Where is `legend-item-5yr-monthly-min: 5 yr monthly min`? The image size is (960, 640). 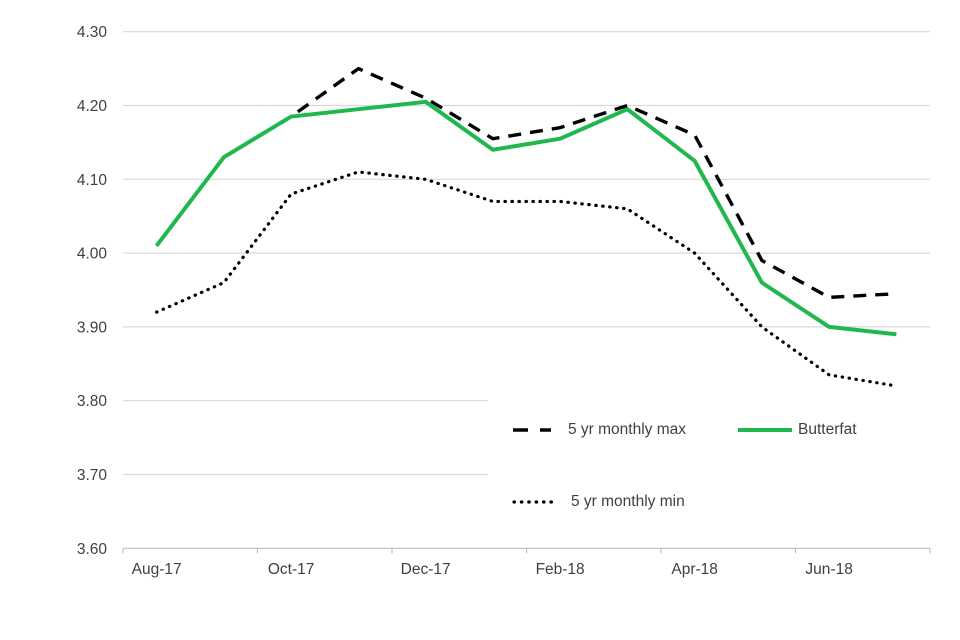 legend-item-5yr-monthly-min: 5 yr monthly min is located at coordinates (598, 502).